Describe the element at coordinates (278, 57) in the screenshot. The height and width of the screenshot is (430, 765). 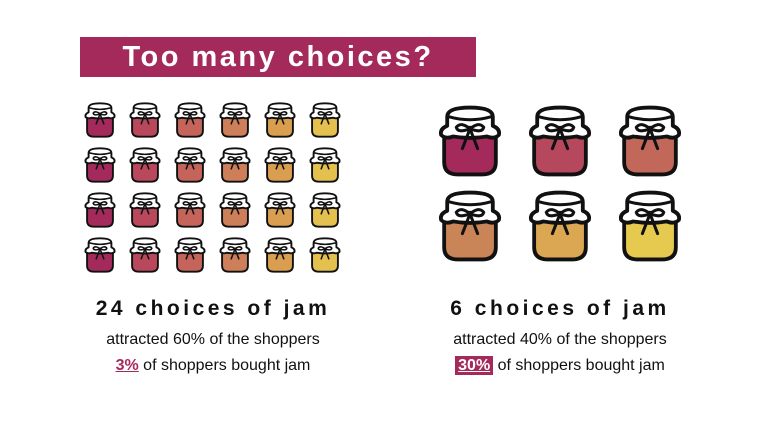
I see `page-title: Too many choices?` at that location.